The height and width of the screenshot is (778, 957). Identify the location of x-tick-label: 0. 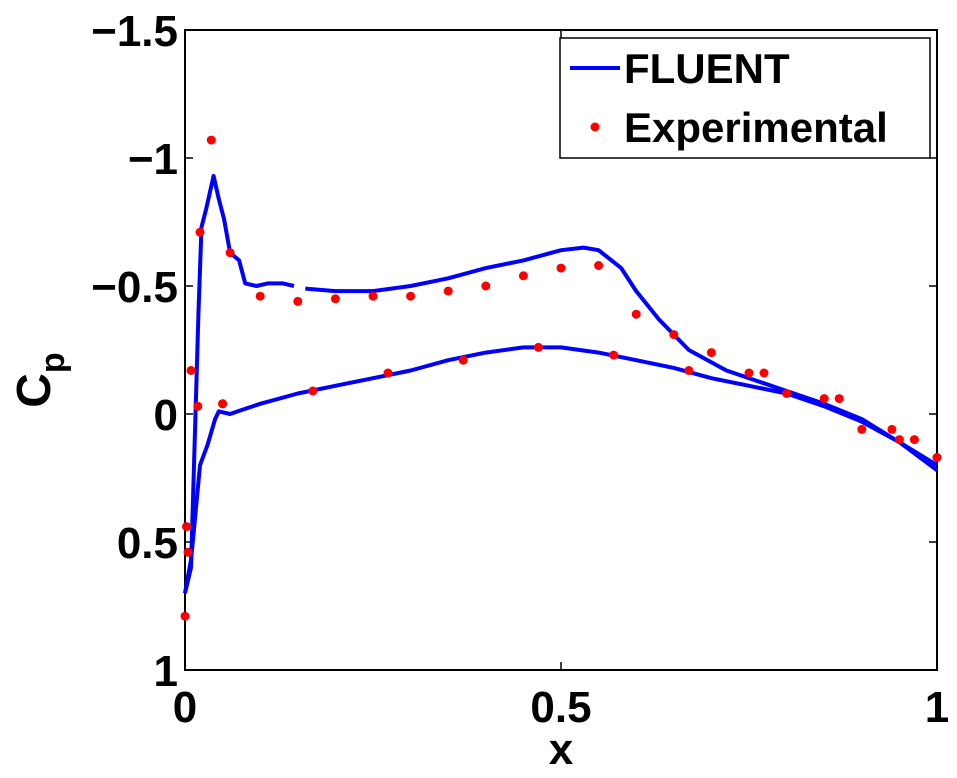
(185, 707).